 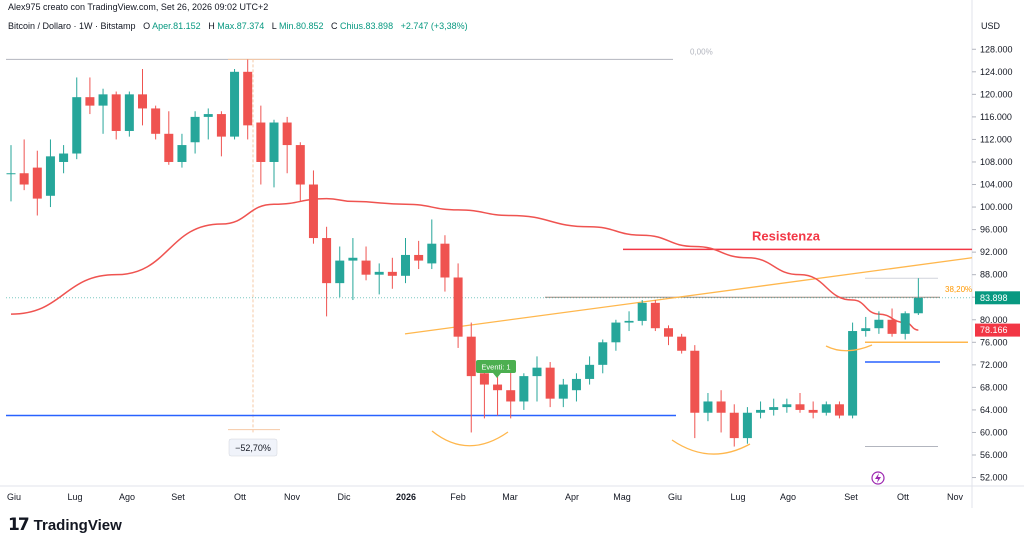 I want to click on x-tick-label: Ott, so click(x=903, y=497).